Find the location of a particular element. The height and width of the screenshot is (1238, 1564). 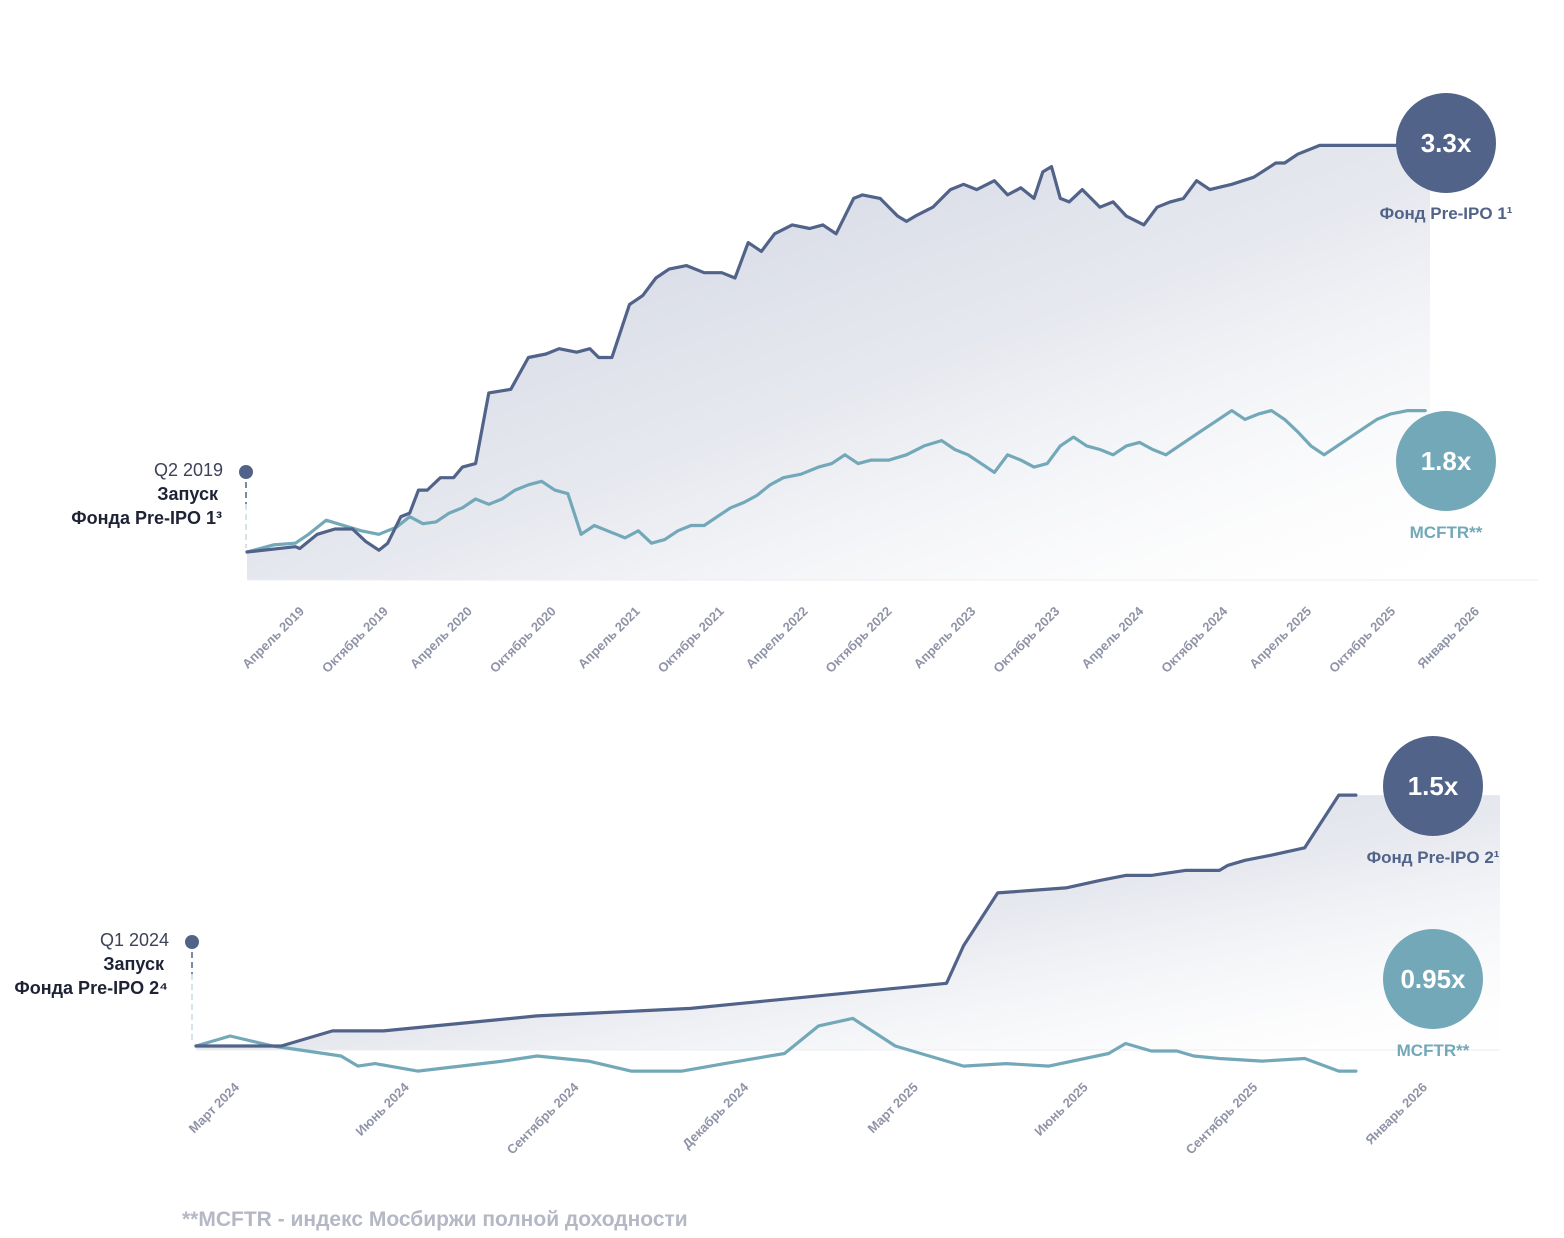

fund-series-label: Фонд Pre-IPO 2¹ is located at coordinates (1433, 857).